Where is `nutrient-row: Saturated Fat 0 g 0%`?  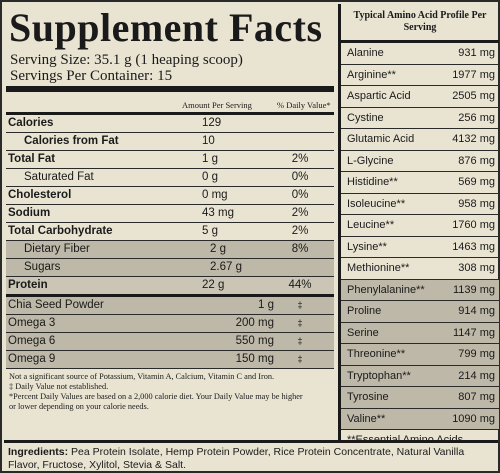
nutrient-row: Saturated Fat 0 g 0% is located at coordinates (170, 178).